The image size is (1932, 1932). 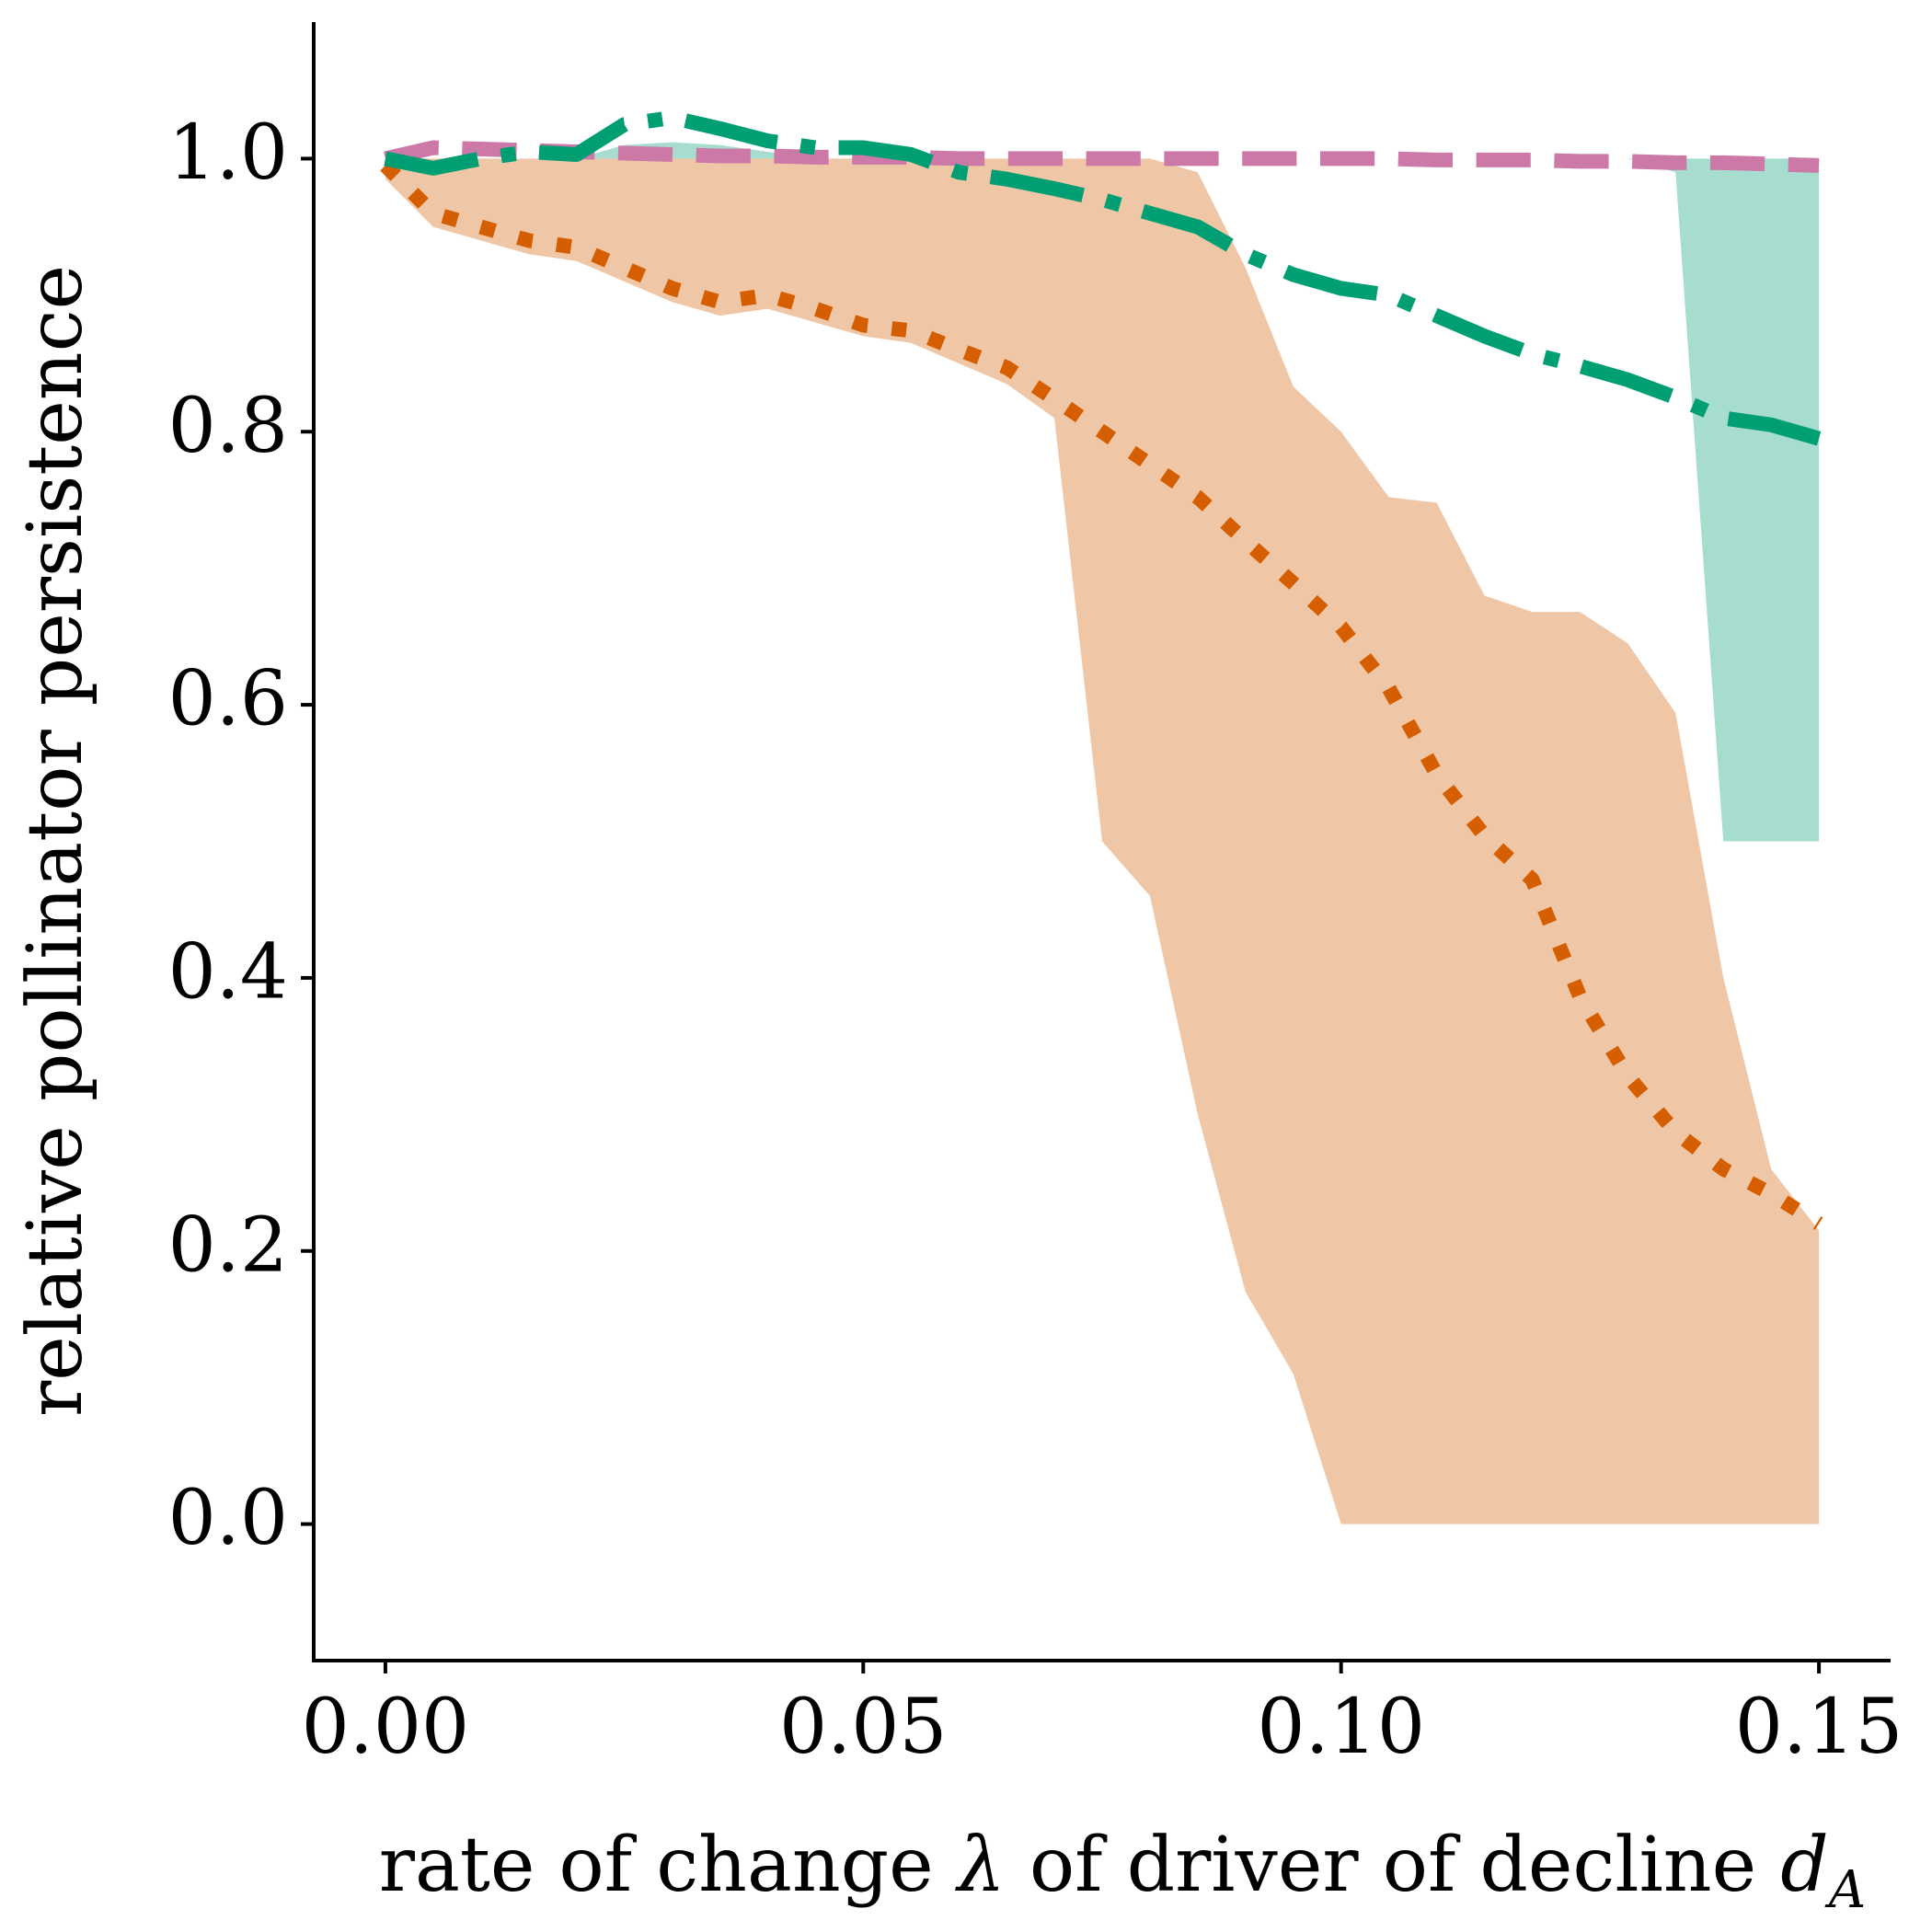 What do you see at coordinates (980, 1865) in the screenshot?
I see `x-label-symbol: λ` at bounding box center [980, 1865].